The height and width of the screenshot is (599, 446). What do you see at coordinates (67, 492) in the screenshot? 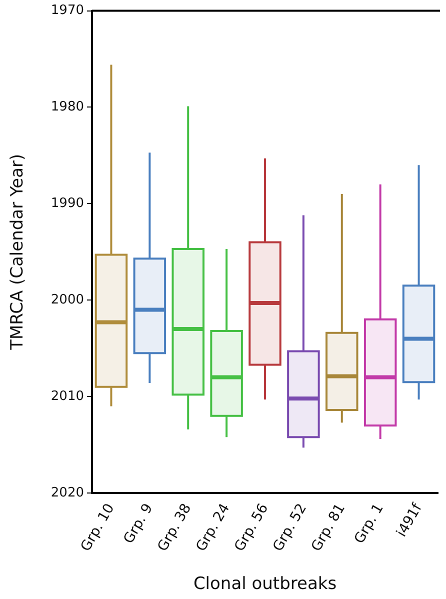
I see `y-tick-label: 2020` at bounding box center [67, 492].